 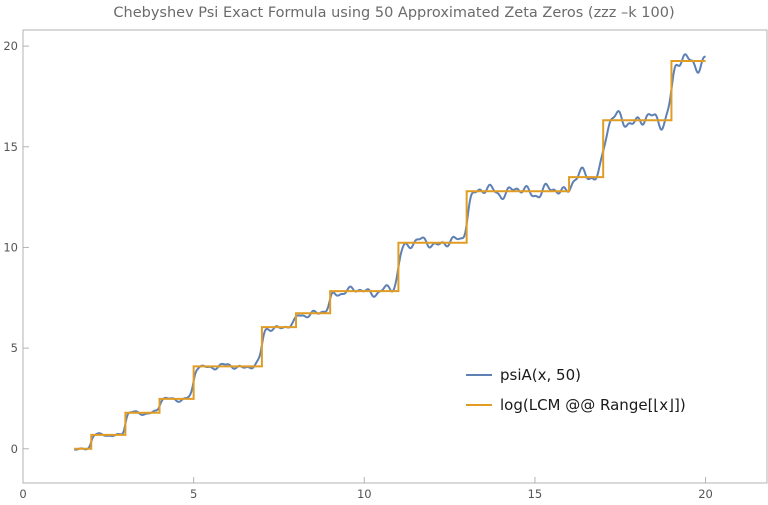 I want to click on y-tick-label: 15, so click(x=10, y=147).